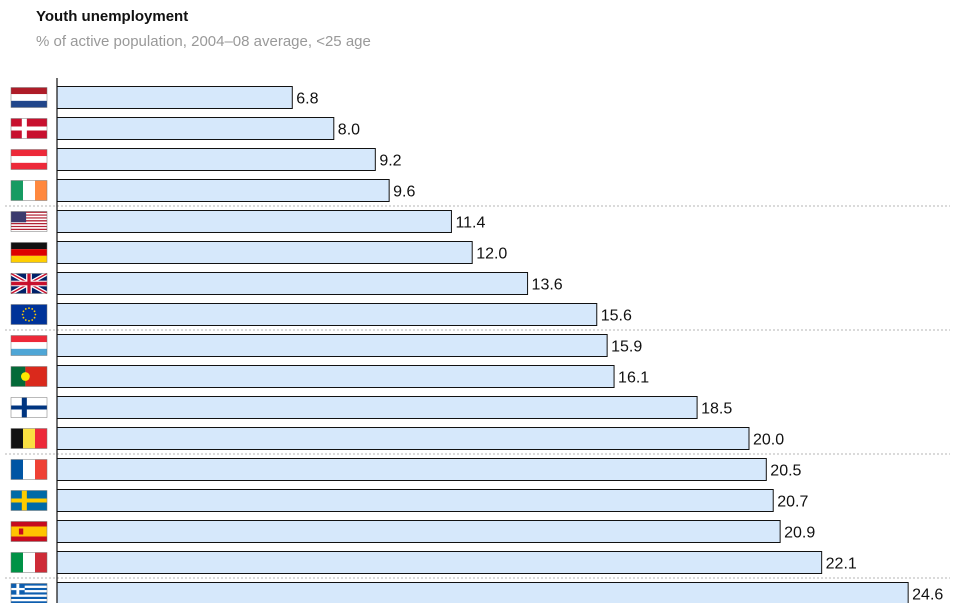 This screenshot has height=603, width=959. What do you see at coordinates (29, 593) in the screenshot?
I see `greece-flag-icon` at bounding box center [29, 593].